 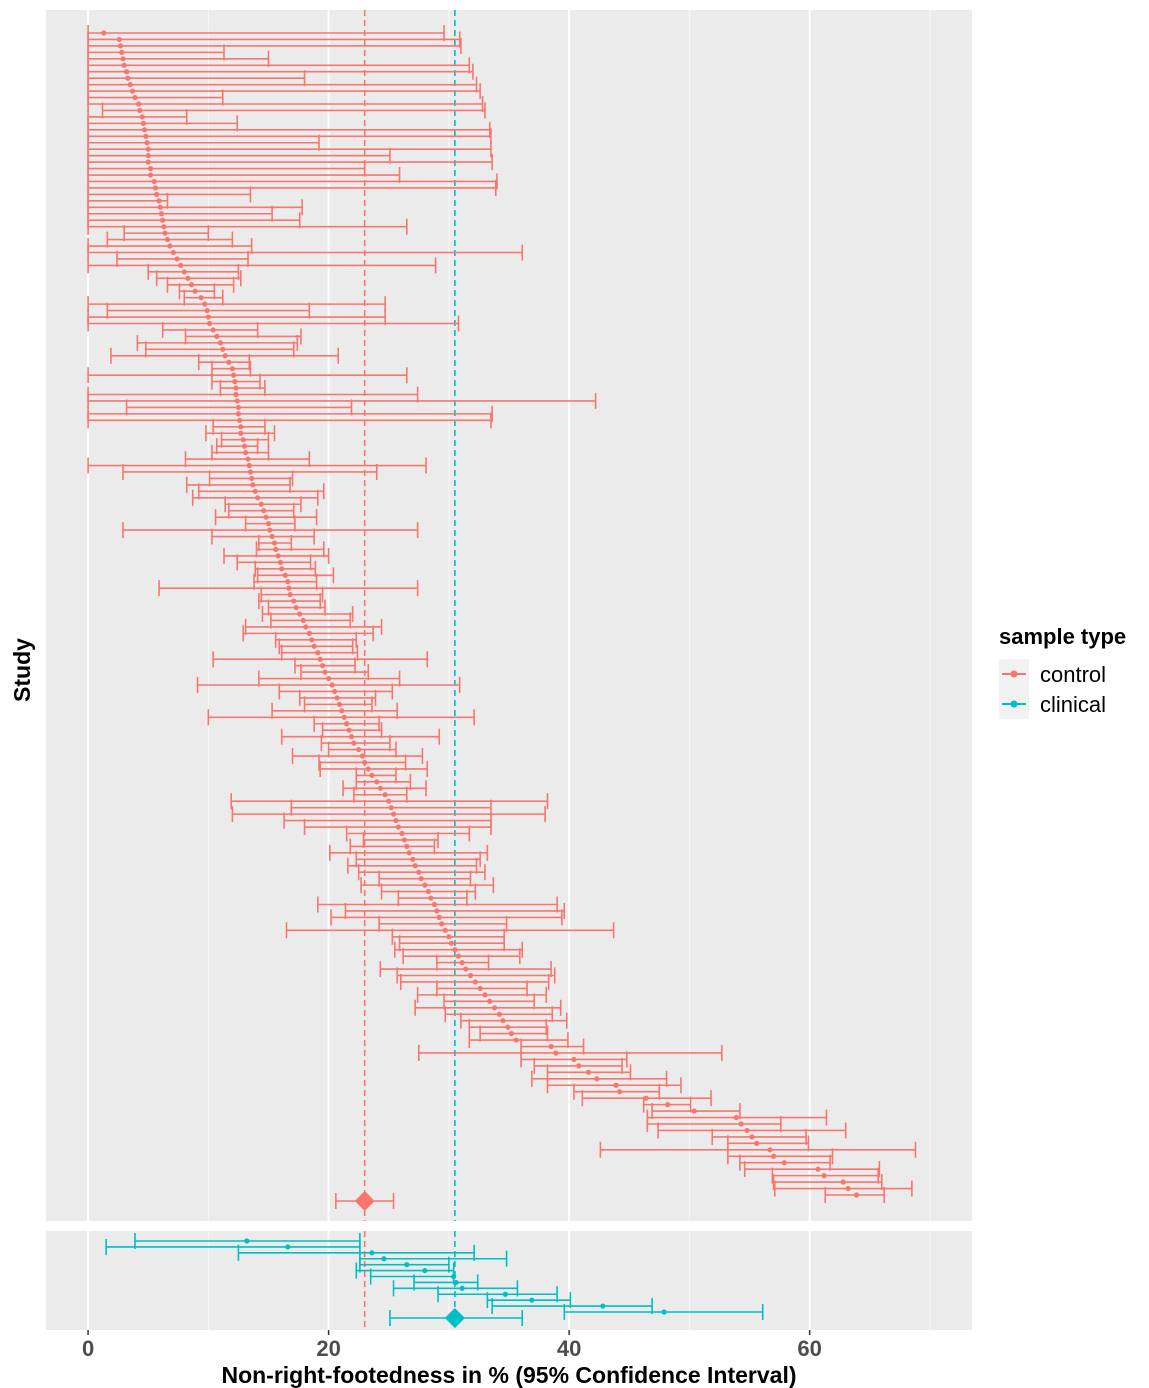 I want to click on legend-item-clinical: clinical, so click(x=1052, y=704).